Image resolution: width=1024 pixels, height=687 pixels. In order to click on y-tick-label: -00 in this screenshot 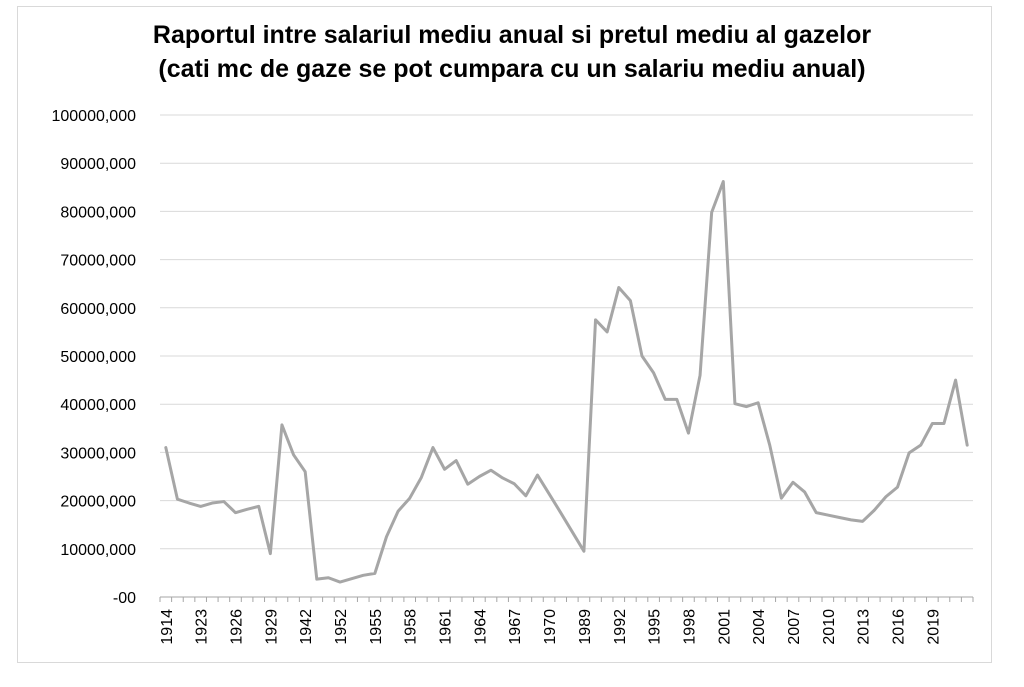, I will do `click(124, 598)`.